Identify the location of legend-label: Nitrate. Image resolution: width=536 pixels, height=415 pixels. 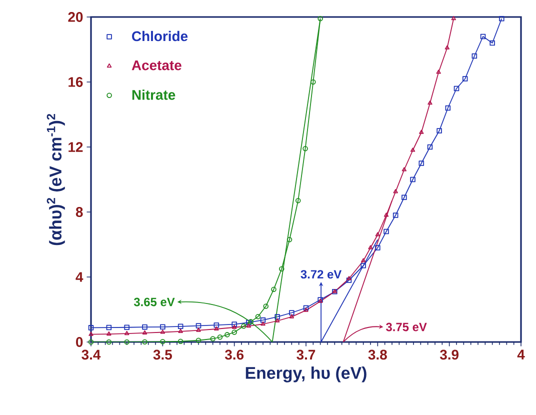
(154, 95).